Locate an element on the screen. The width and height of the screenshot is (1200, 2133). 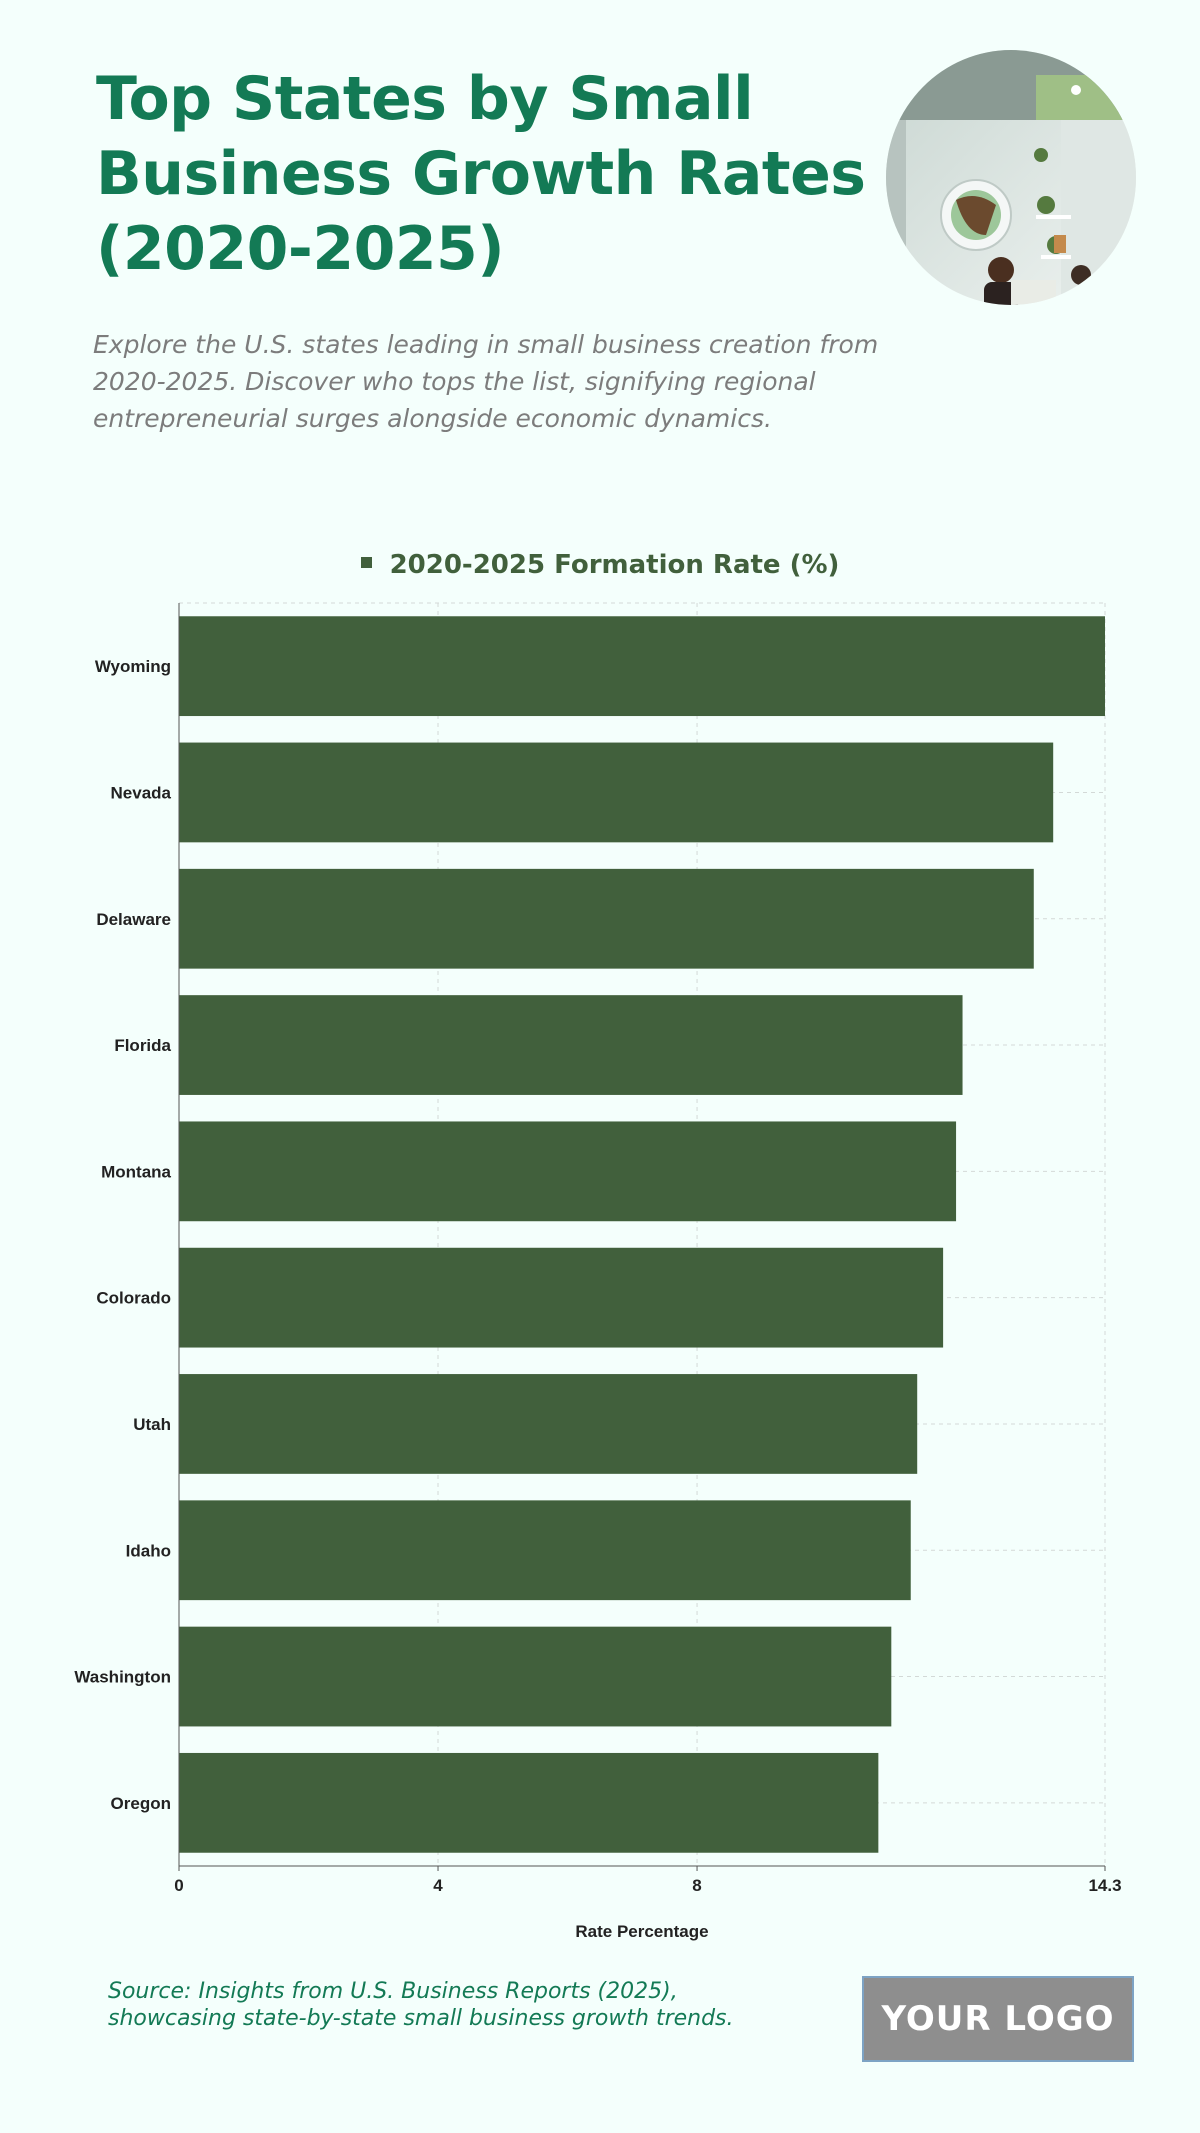
category-label: Delaware is located at coordinates (133, 919).